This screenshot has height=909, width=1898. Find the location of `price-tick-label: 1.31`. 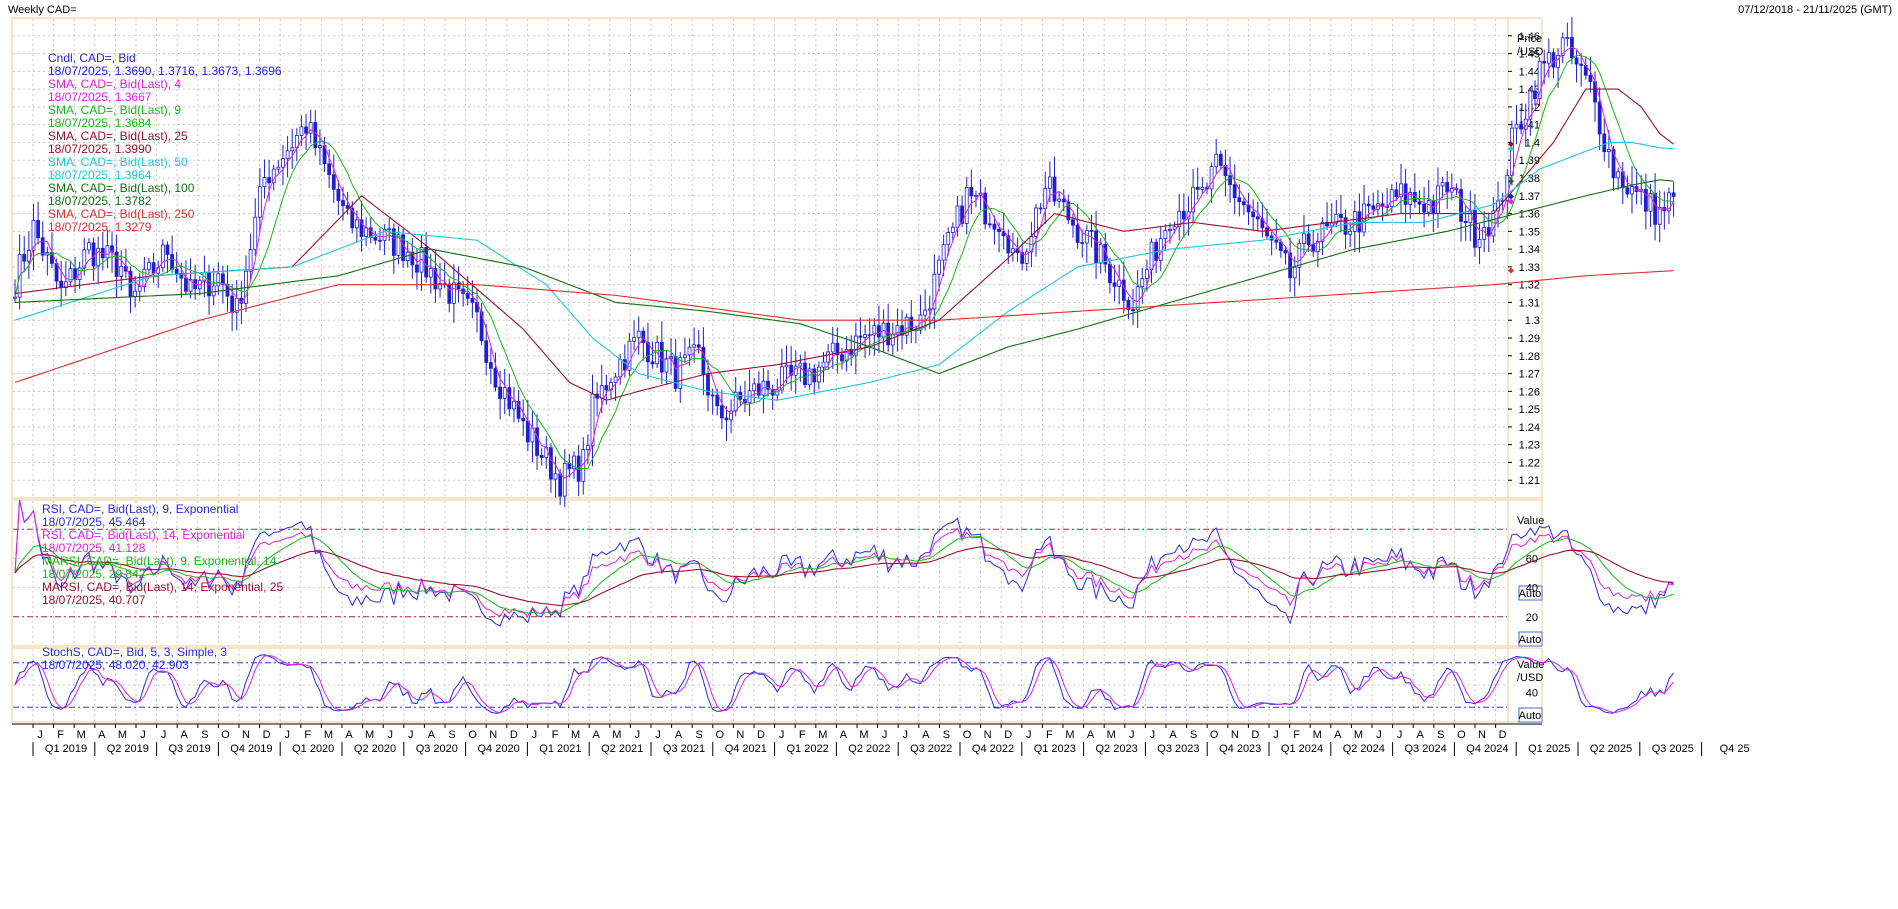

price-tick-label: 1.31 is located at coordinates (1529, 303).